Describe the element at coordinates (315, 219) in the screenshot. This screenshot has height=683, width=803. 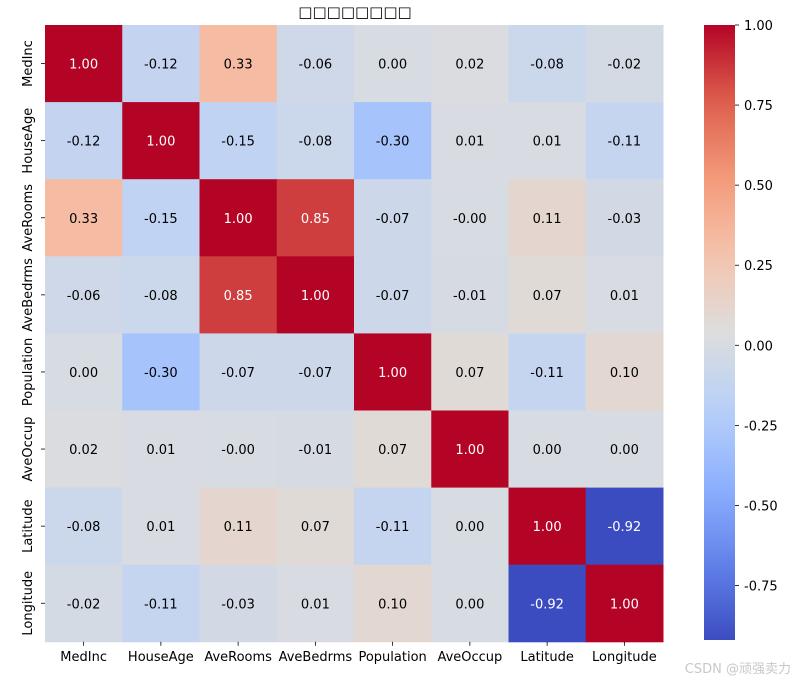
I see `cell-value-label: 0.85` at that location.